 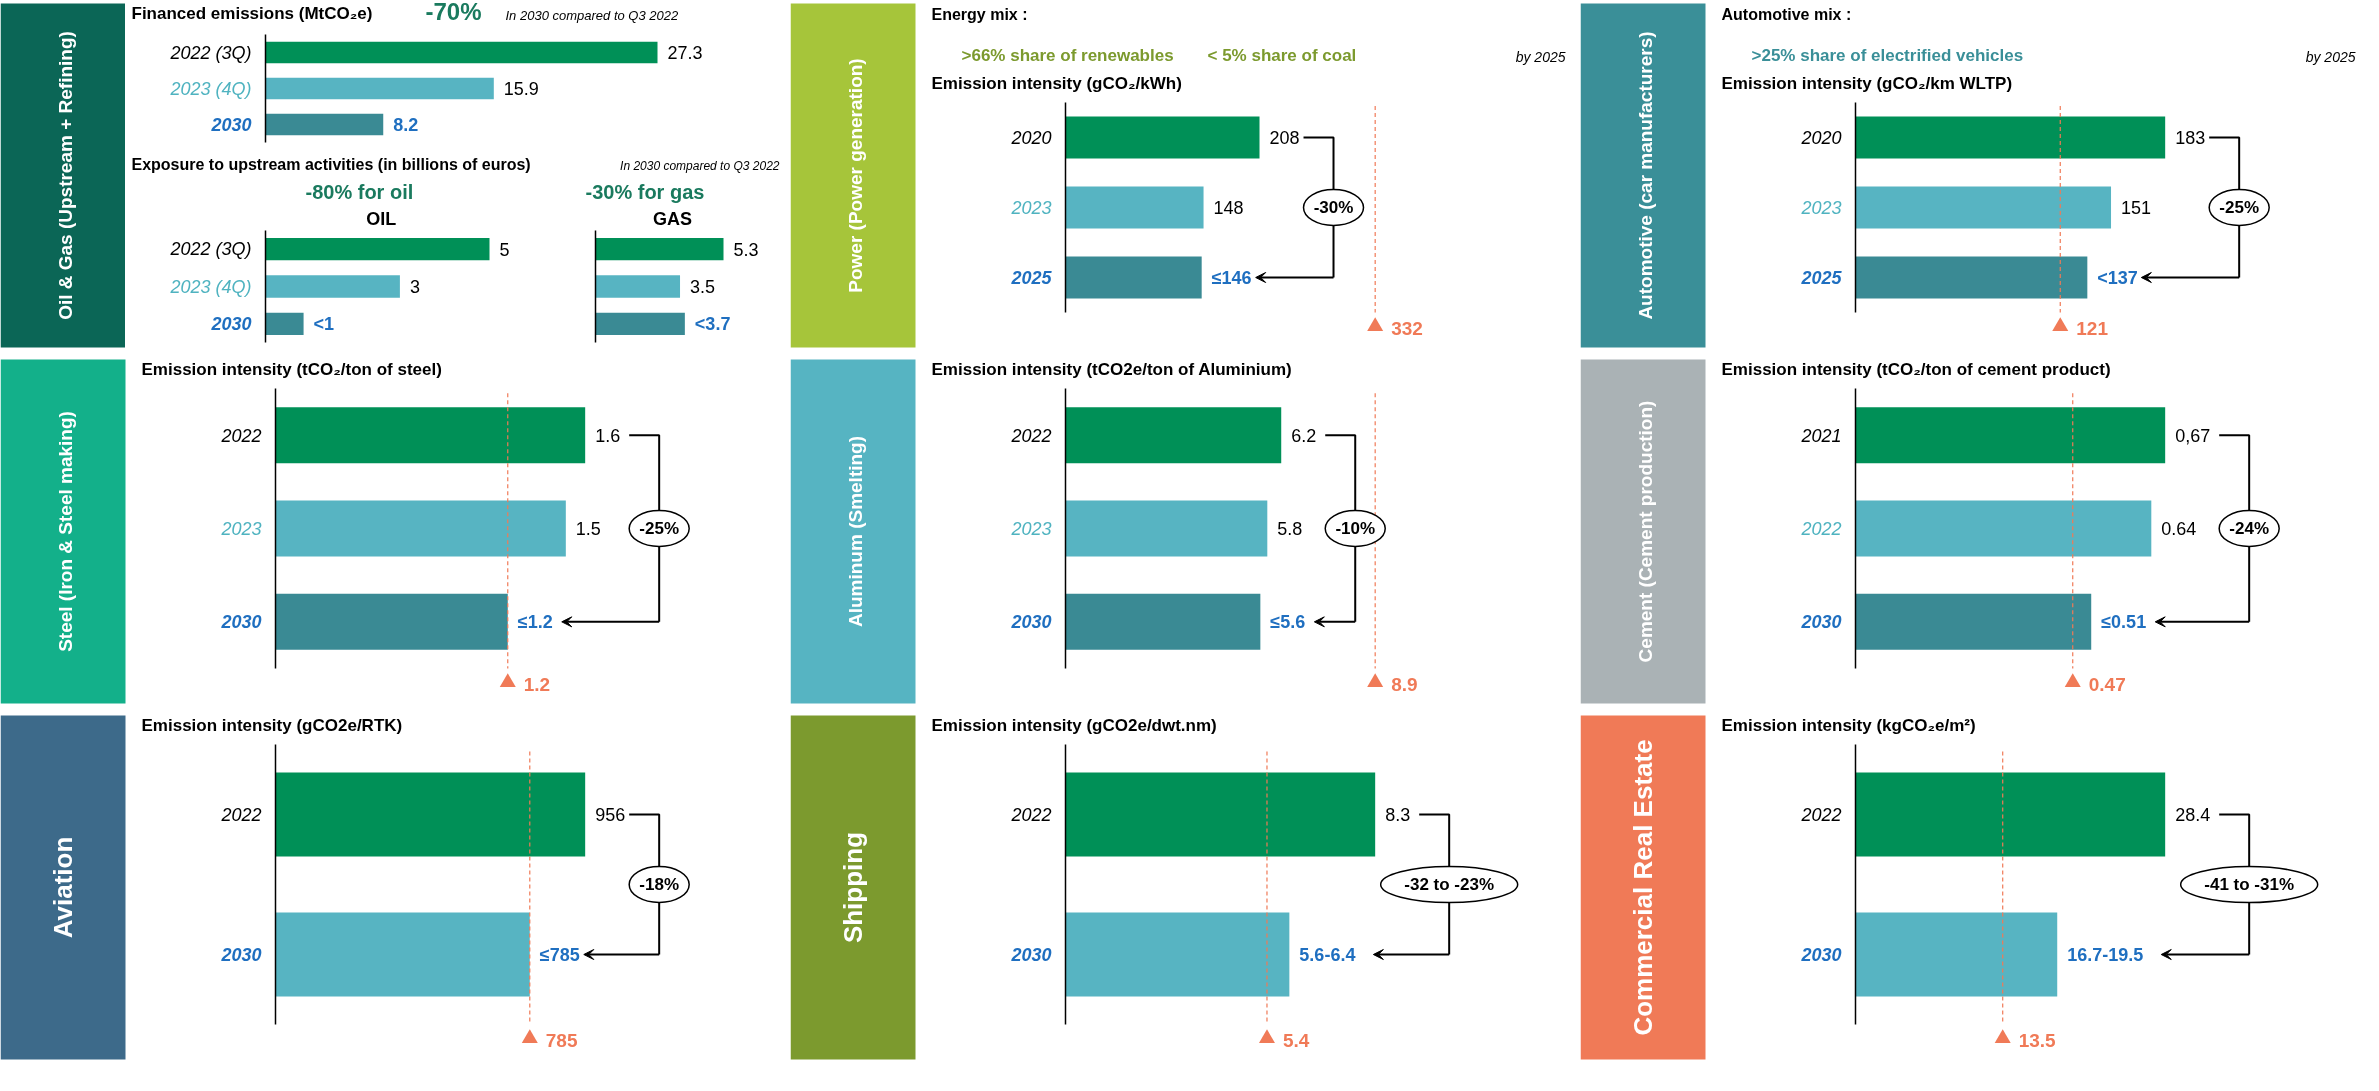 What do you see at coordinates (1786, 14) in the screenshot?
I see `text: Automotive mix :` at bounding box center [1786, 14].